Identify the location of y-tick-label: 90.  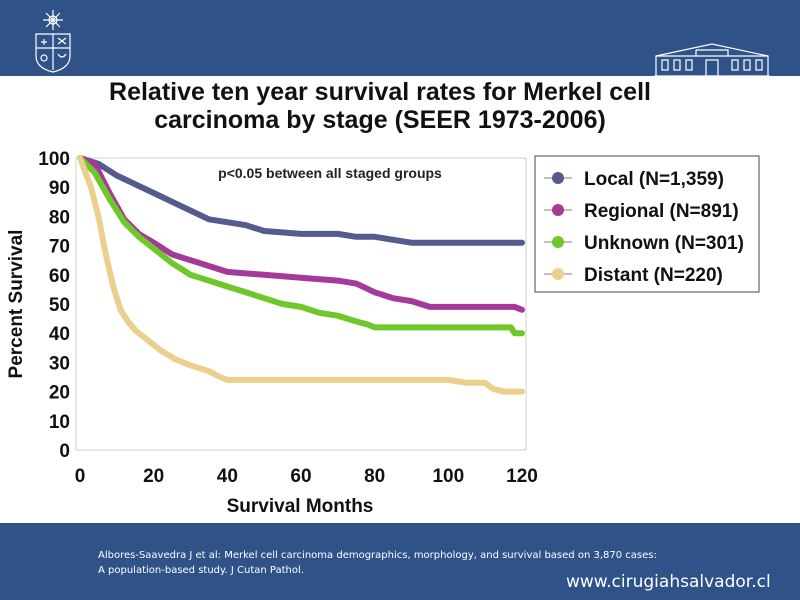
(59, 188).